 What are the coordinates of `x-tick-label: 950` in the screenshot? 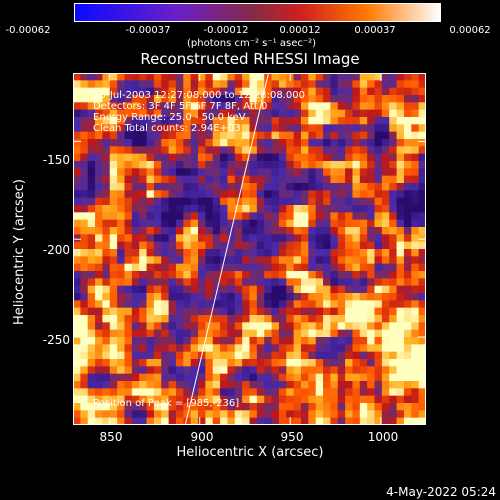 It's located at (292, 437).